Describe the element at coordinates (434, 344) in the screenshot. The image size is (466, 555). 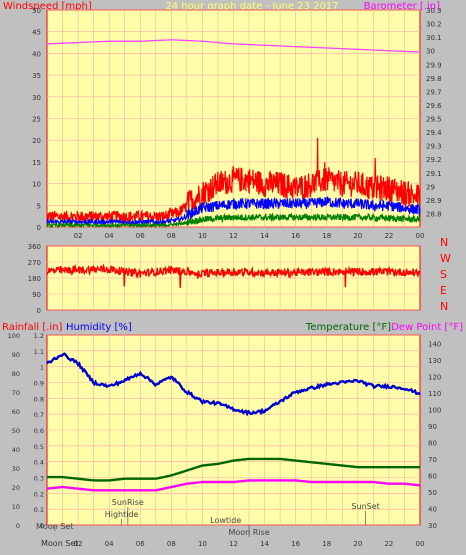
I see `temperature-tick-label: 140` at that location.